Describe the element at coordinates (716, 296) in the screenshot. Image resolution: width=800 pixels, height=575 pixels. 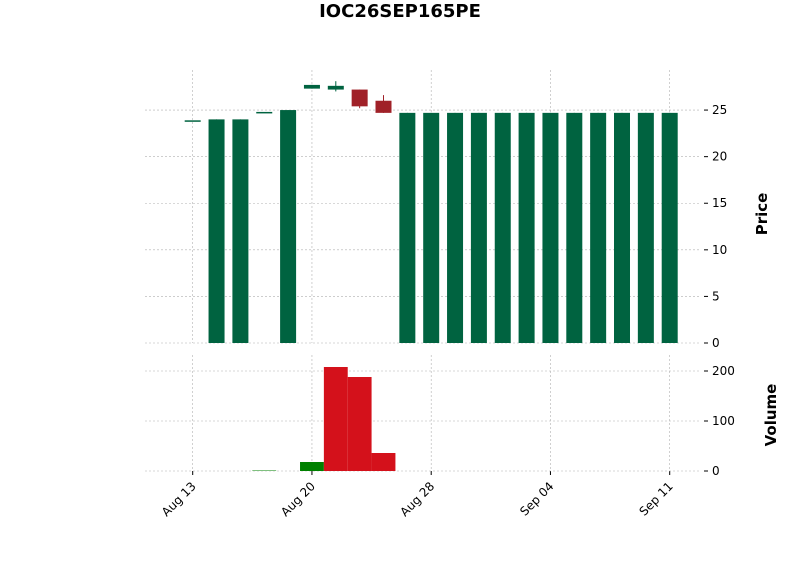
I see `y-tick-label: 5` at that location.